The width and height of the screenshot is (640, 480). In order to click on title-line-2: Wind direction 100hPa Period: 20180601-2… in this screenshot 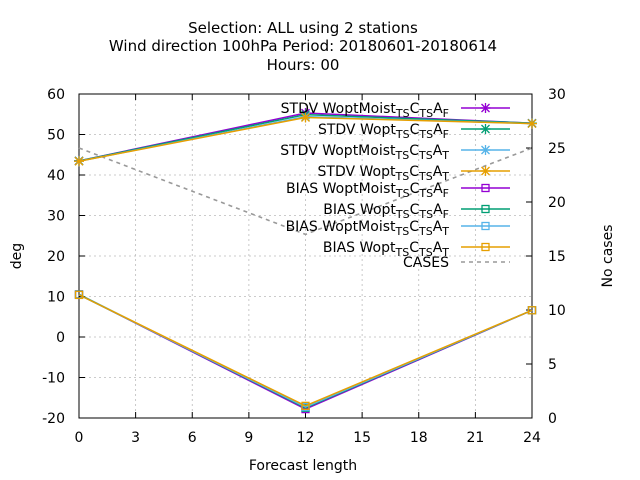, I will do `click(303, 46)`.